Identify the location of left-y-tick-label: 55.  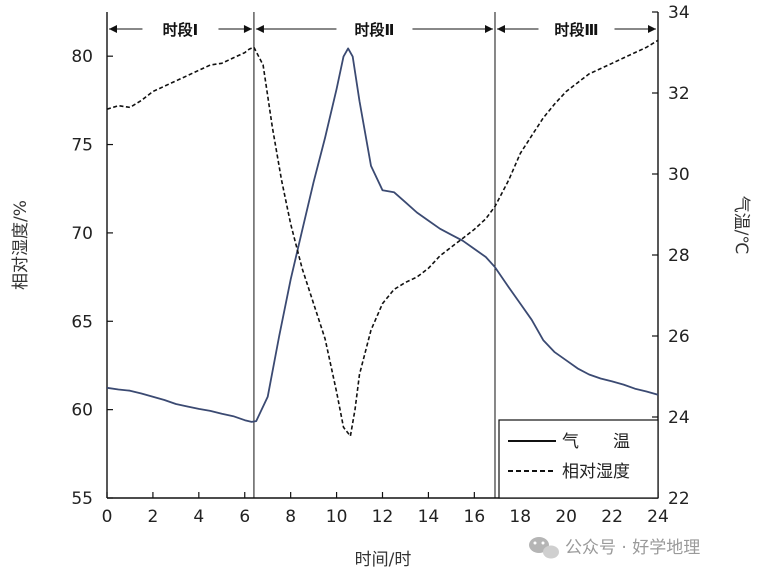
(82, 499).